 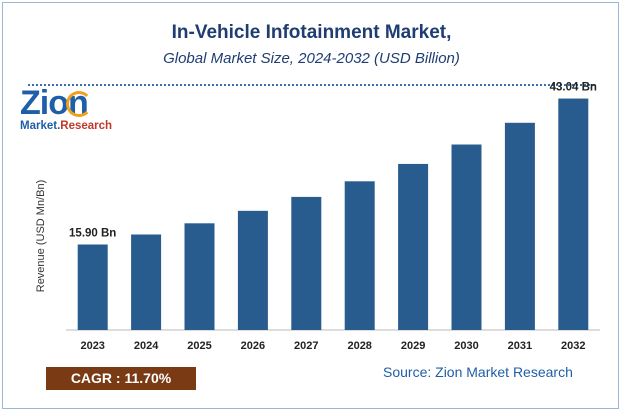 I want to click on zion-logo: Zion Market.Research, so click(x=73, y=111).